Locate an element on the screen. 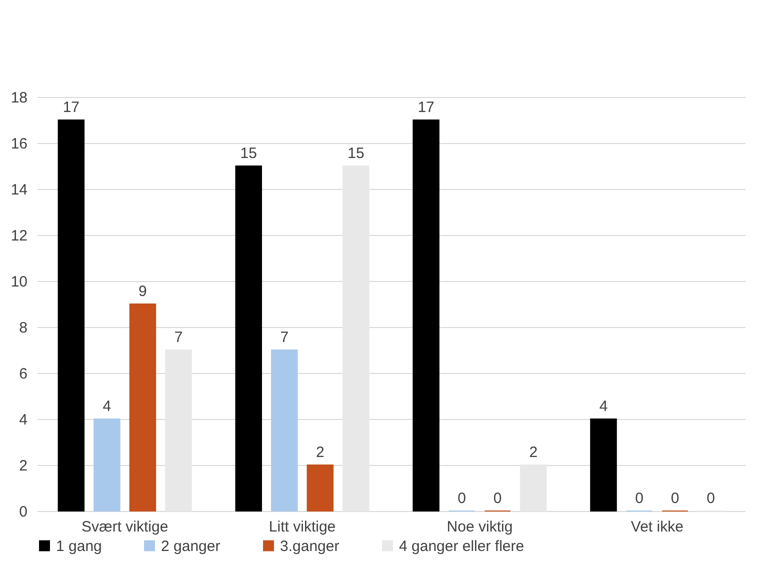  y-tick-label: 6 is located at coordinates (23, 374).